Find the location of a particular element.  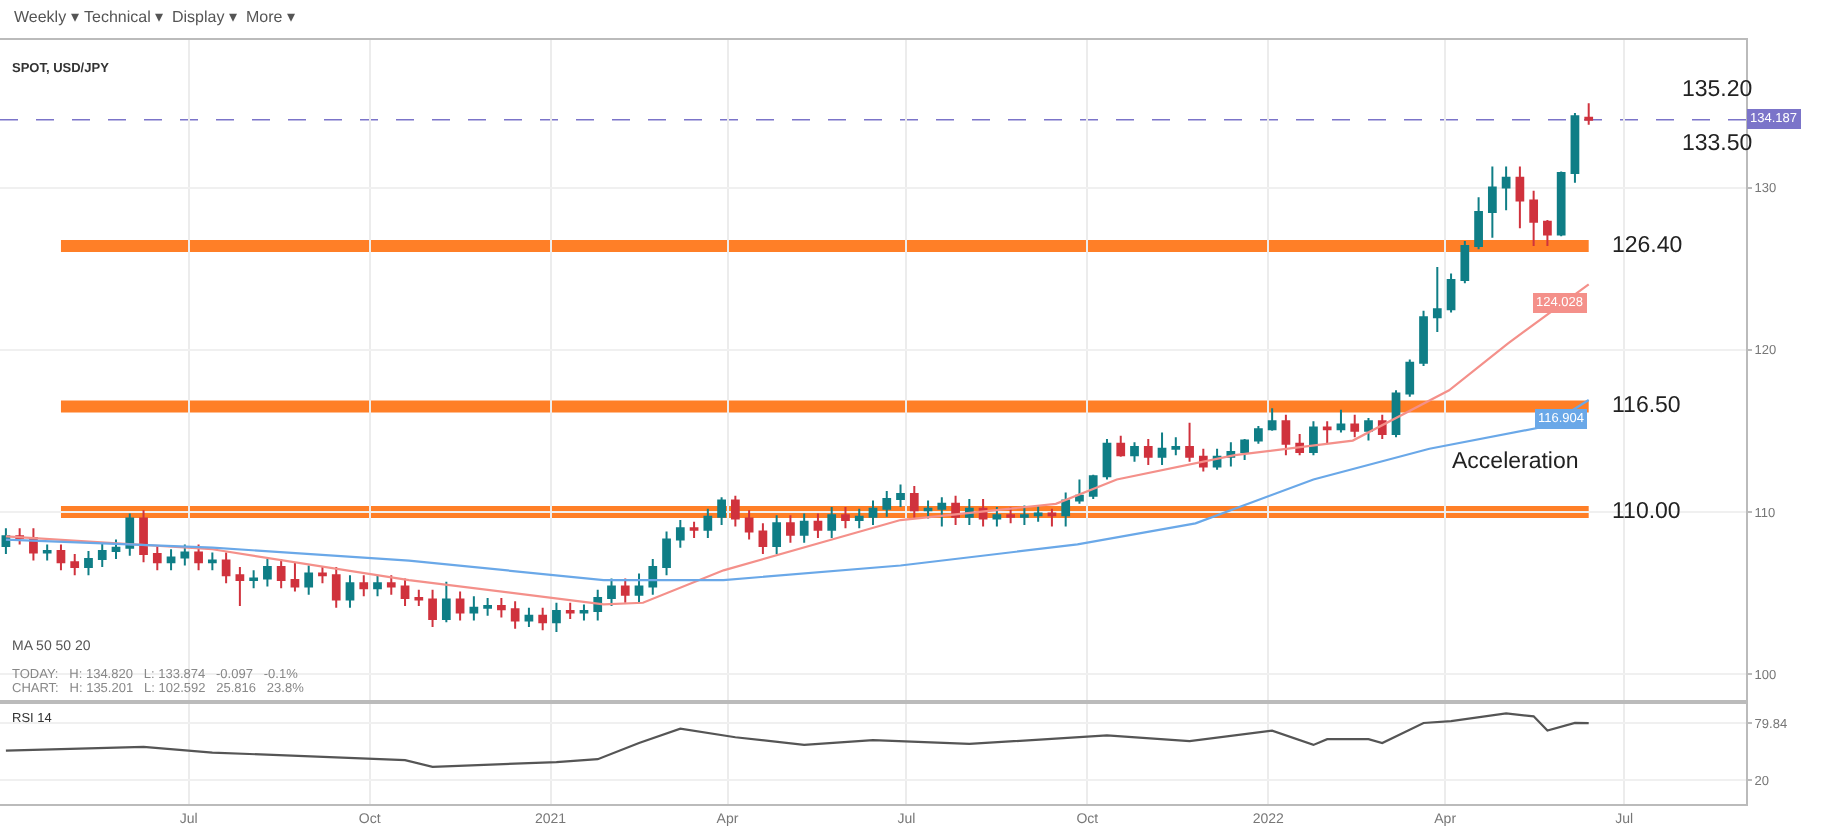

text: Display ▾ is located at coordinates (204, 17).